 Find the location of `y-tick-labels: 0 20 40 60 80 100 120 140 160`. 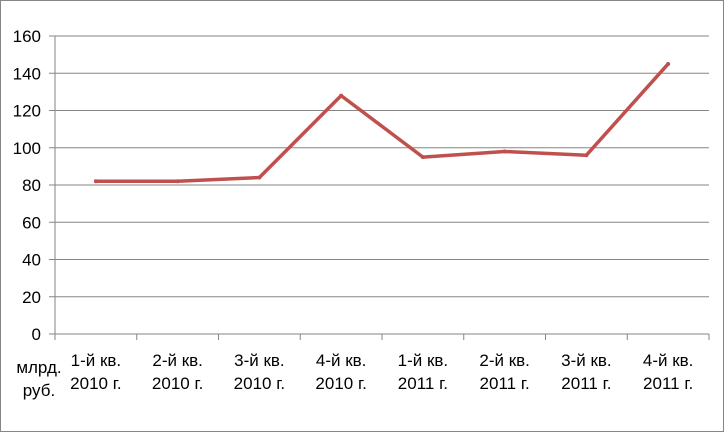

y-tick-labels: 0 20 40 60 80 100 120 140 160 is located at coordinates (27, 185).